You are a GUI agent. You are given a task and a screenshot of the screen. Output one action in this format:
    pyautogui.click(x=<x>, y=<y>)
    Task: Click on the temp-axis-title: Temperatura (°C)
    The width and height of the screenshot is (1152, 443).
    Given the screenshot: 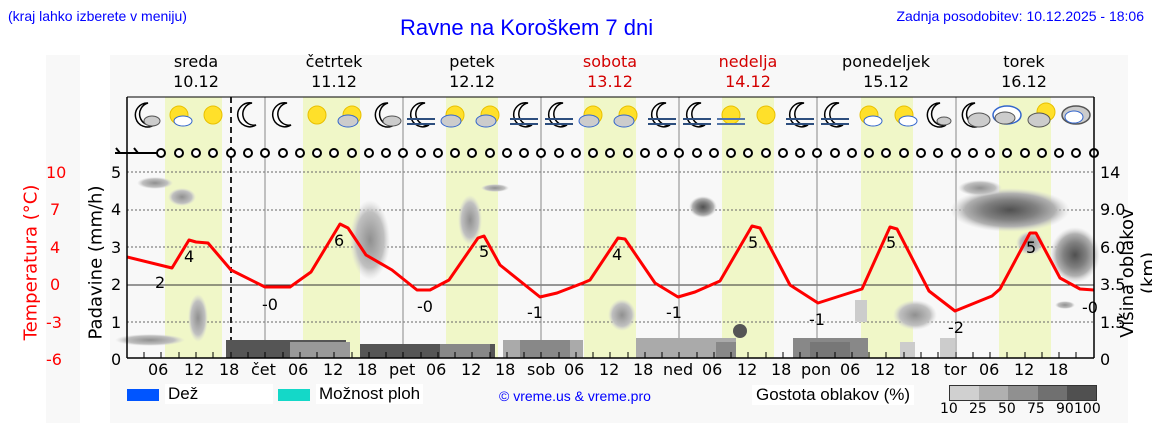 What is the action you would take?
    pyautogui.click(x=31, y=262)
    